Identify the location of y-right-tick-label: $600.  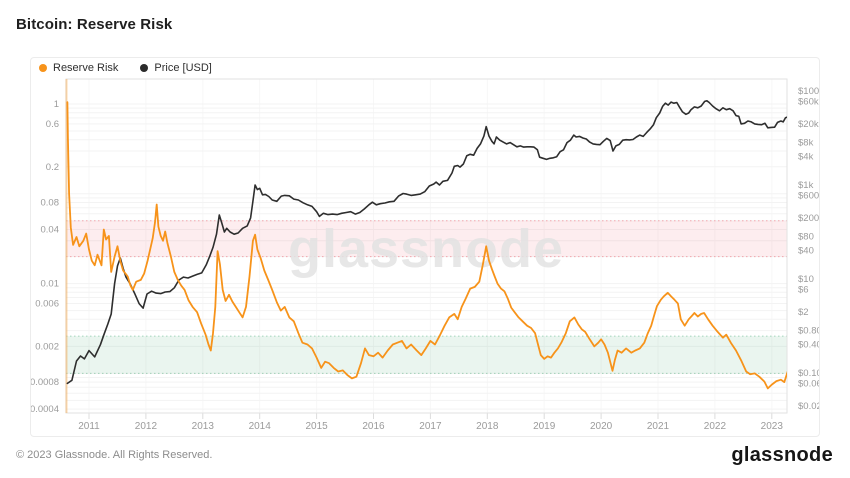
(808, 195).